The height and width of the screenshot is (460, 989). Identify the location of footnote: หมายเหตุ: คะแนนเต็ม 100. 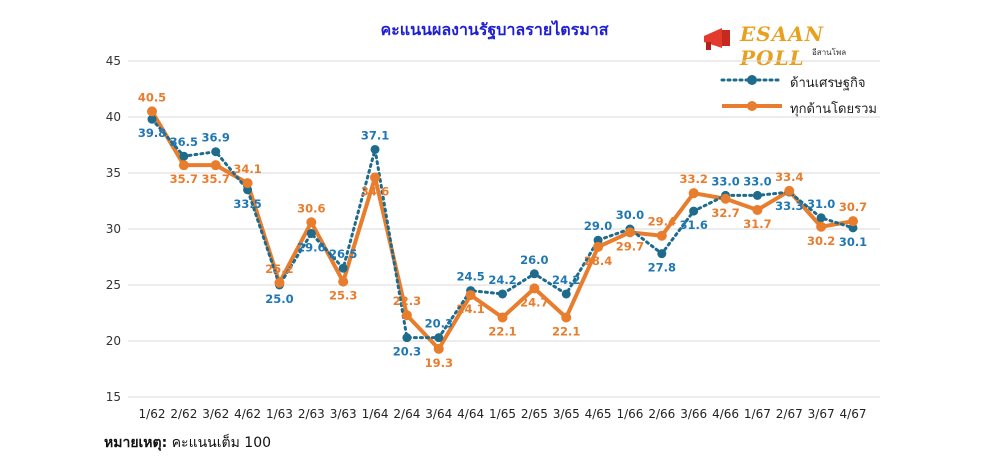
(187, 443).